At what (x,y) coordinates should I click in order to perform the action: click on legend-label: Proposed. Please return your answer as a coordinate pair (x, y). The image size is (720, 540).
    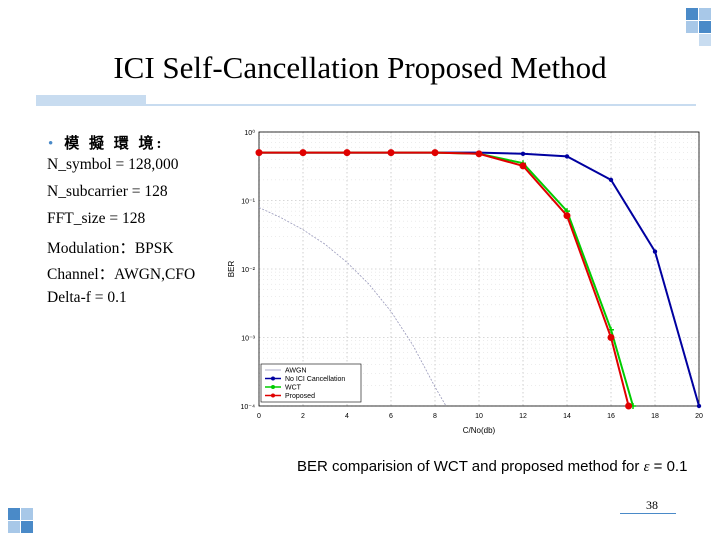
    Looking at the image, I should click on (300, 396).